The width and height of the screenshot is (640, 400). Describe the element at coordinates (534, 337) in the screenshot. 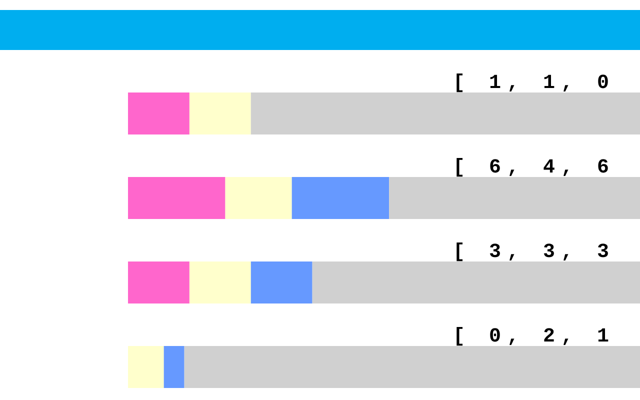

I see `annotation: [ 0, 2, 1` at that location.